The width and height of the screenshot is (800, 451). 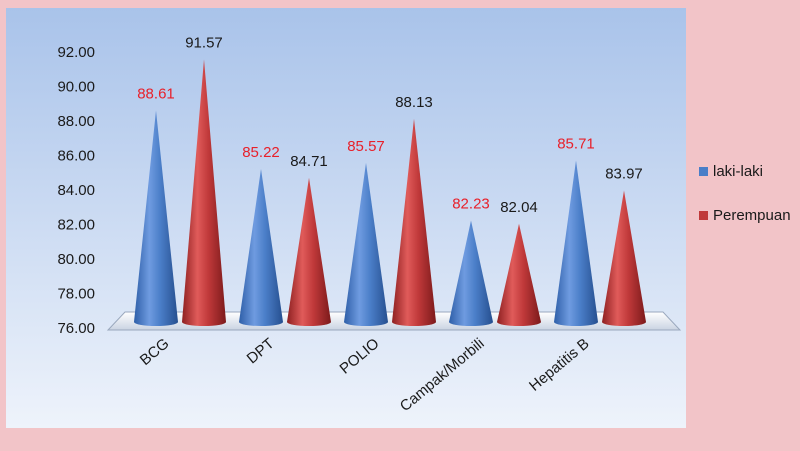 What do you see at coordinates (624, 174) in the screenshot?
I see `data-label-perempuan-hepatitis-b: 83.97` at bounding box center [624, 174].